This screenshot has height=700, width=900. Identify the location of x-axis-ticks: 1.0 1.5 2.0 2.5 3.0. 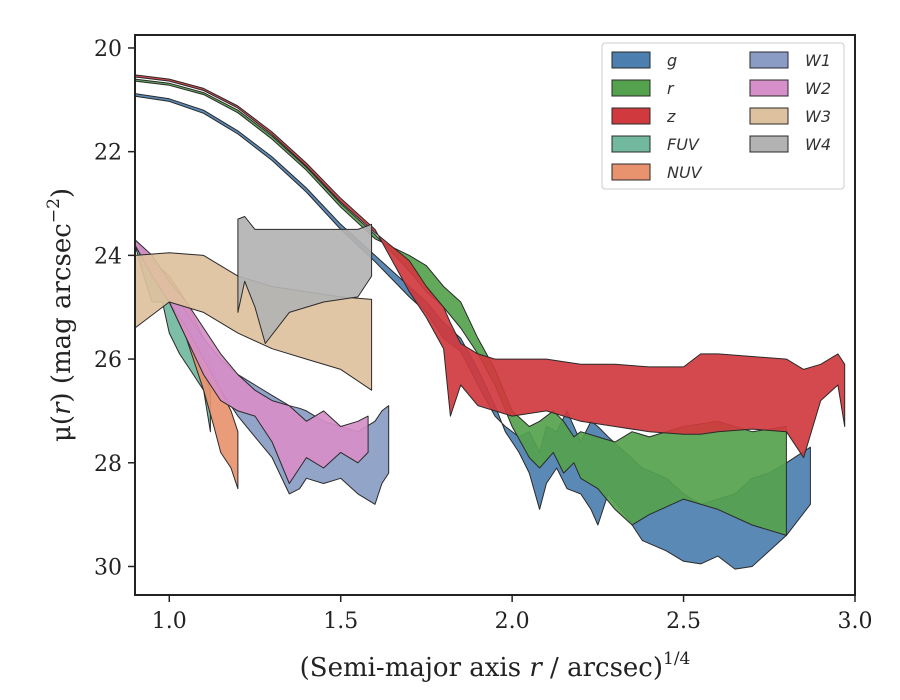
(512, 614).